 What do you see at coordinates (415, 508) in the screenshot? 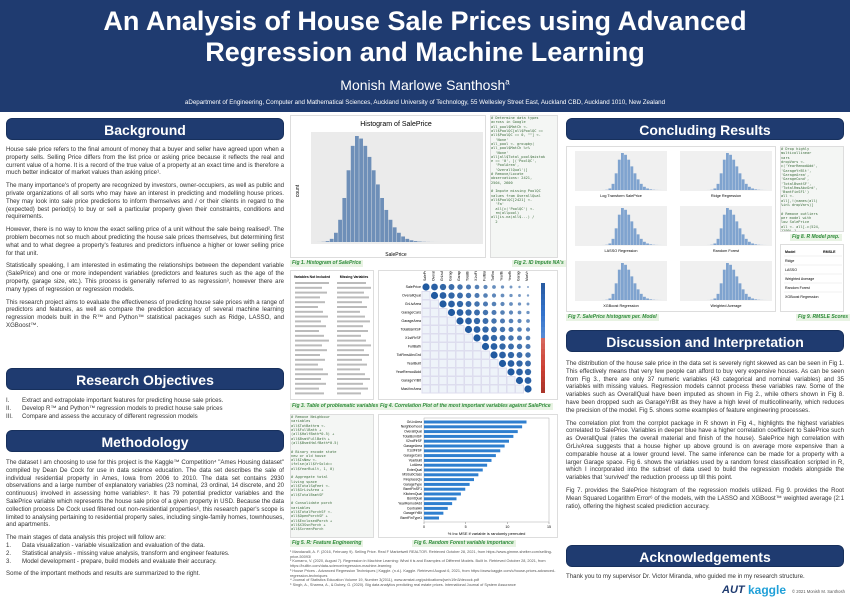
I see `variable-label: CentralAir` at bounding box center [415, 508].